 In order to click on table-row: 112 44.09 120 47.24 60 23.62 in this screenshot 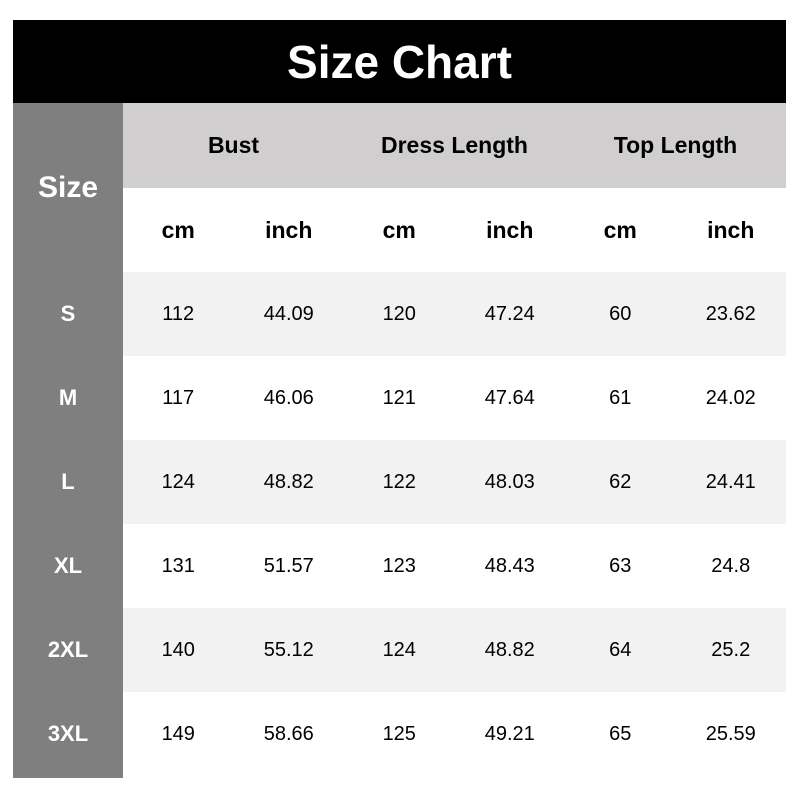, I will do `click(454, 314)`.